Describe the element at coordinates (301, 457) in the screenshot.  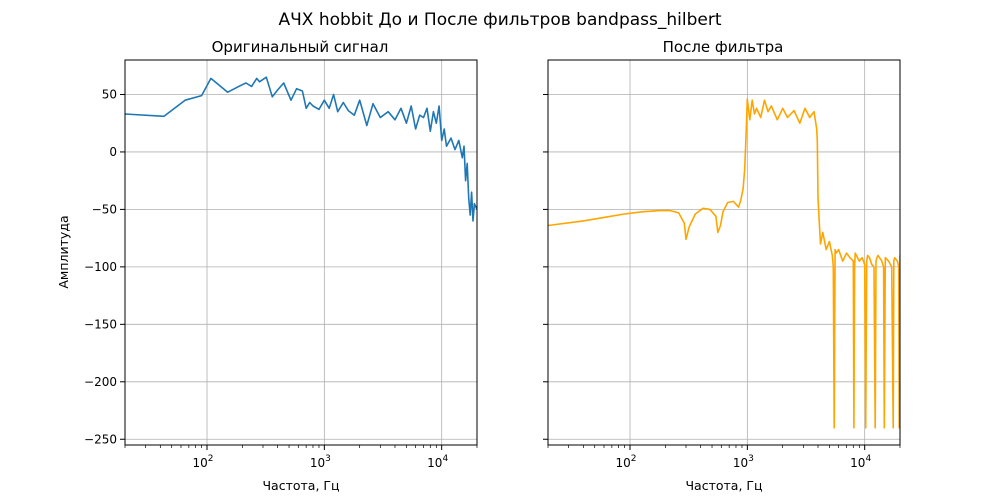
I see `x-ticks-original: 10² 10³ 10⁴` at that location.